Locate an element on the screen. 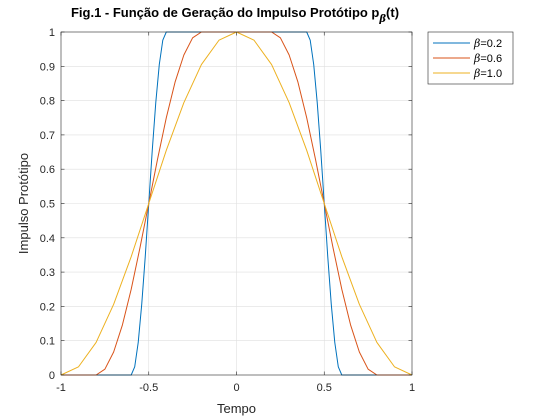 The height and width of the screenshot is (420, 560). x-axis-label: Tempo is located at coordinates (236, 408).